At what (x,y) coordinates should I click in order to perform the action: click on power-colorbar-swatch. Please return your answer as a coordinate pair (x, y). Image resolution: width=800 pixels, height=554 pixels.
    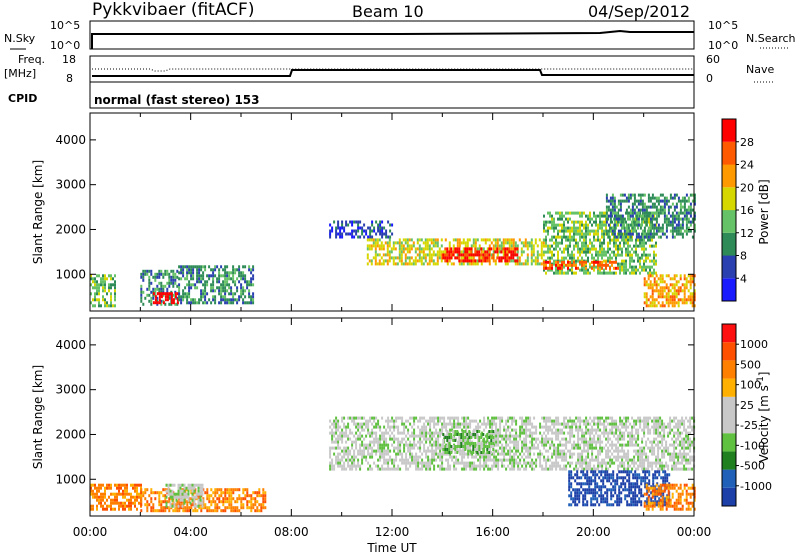
    Looking at the image, I should click on (729, 221).